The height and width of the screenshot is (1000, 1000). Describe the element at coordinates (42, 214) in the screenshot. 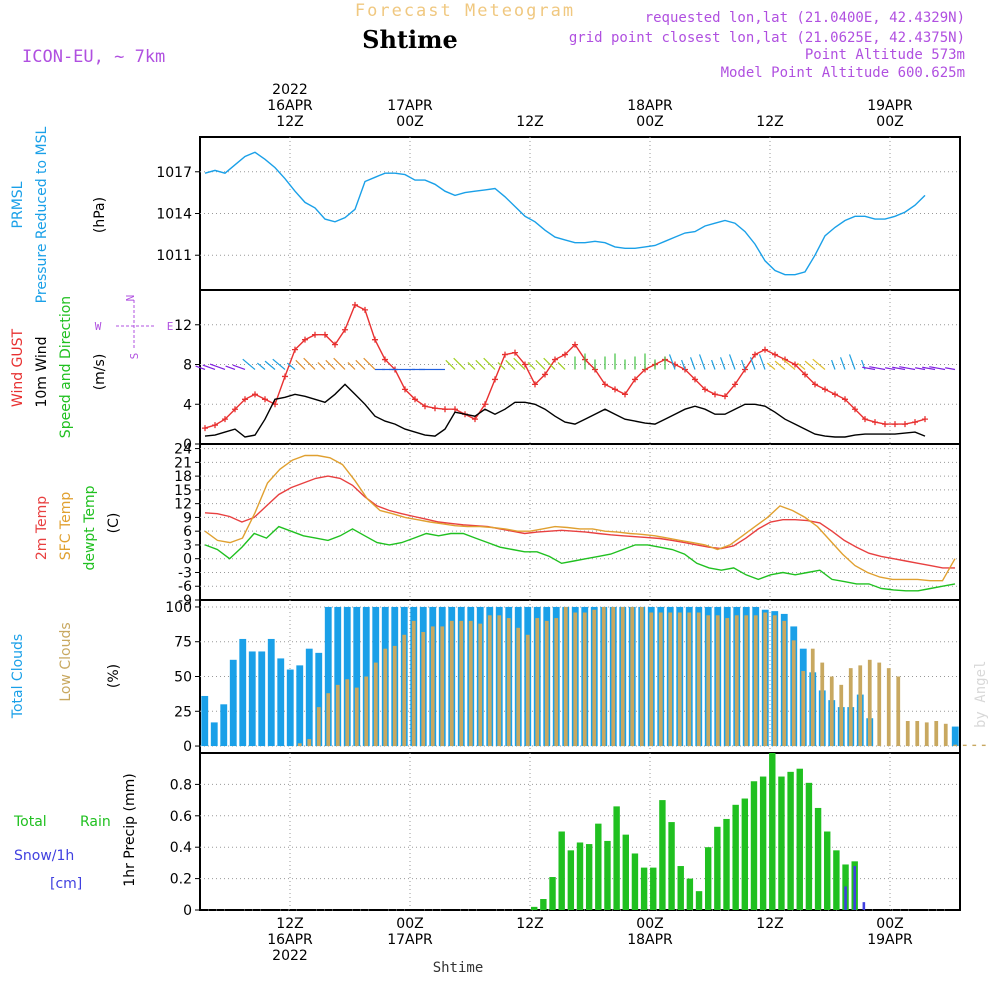

I see `pressure-label-desc: Pressure Reduced to MSL` at that location.